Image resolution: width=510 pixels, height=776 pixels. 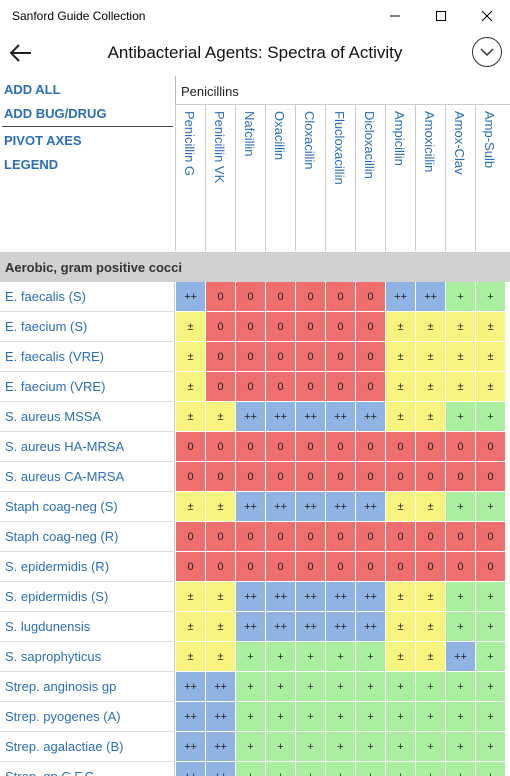 I want to click on organism-link: Strep. agalactiae (B), so click(x=87, y=747).